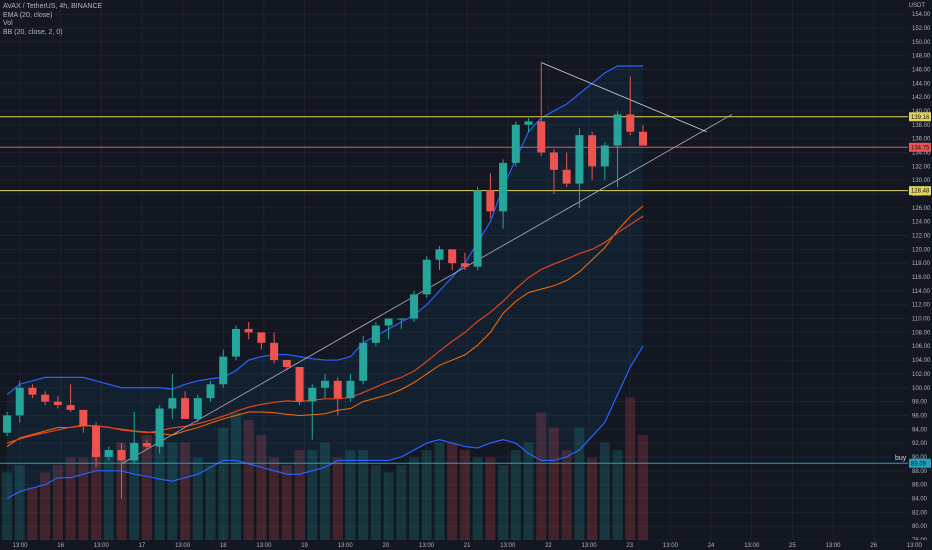 Image resolution: width=932 pixels, height=550 pixels. Describe the element at coordinates (466, 545) in the screenshot. I see `time-axis-bg` at that location.